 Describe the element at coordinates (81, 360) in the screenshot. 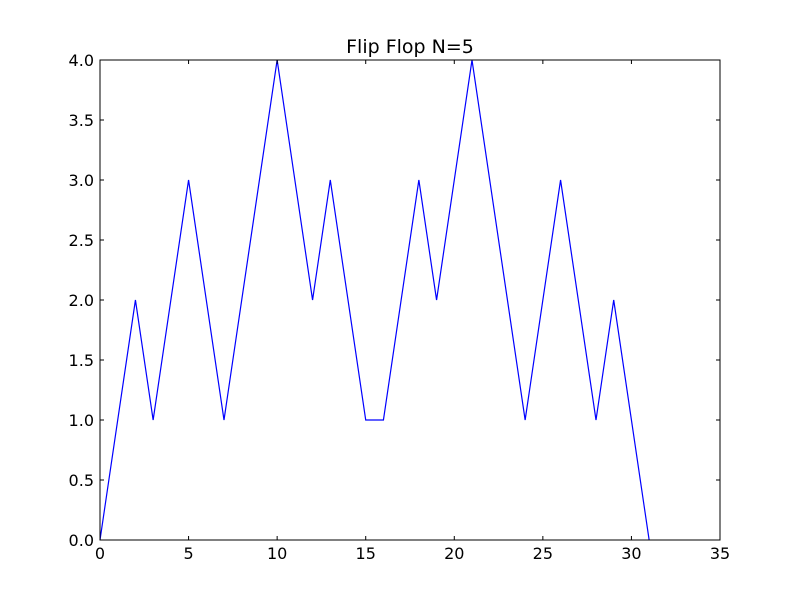

I see `y-tick-label: 1.5` at that location.